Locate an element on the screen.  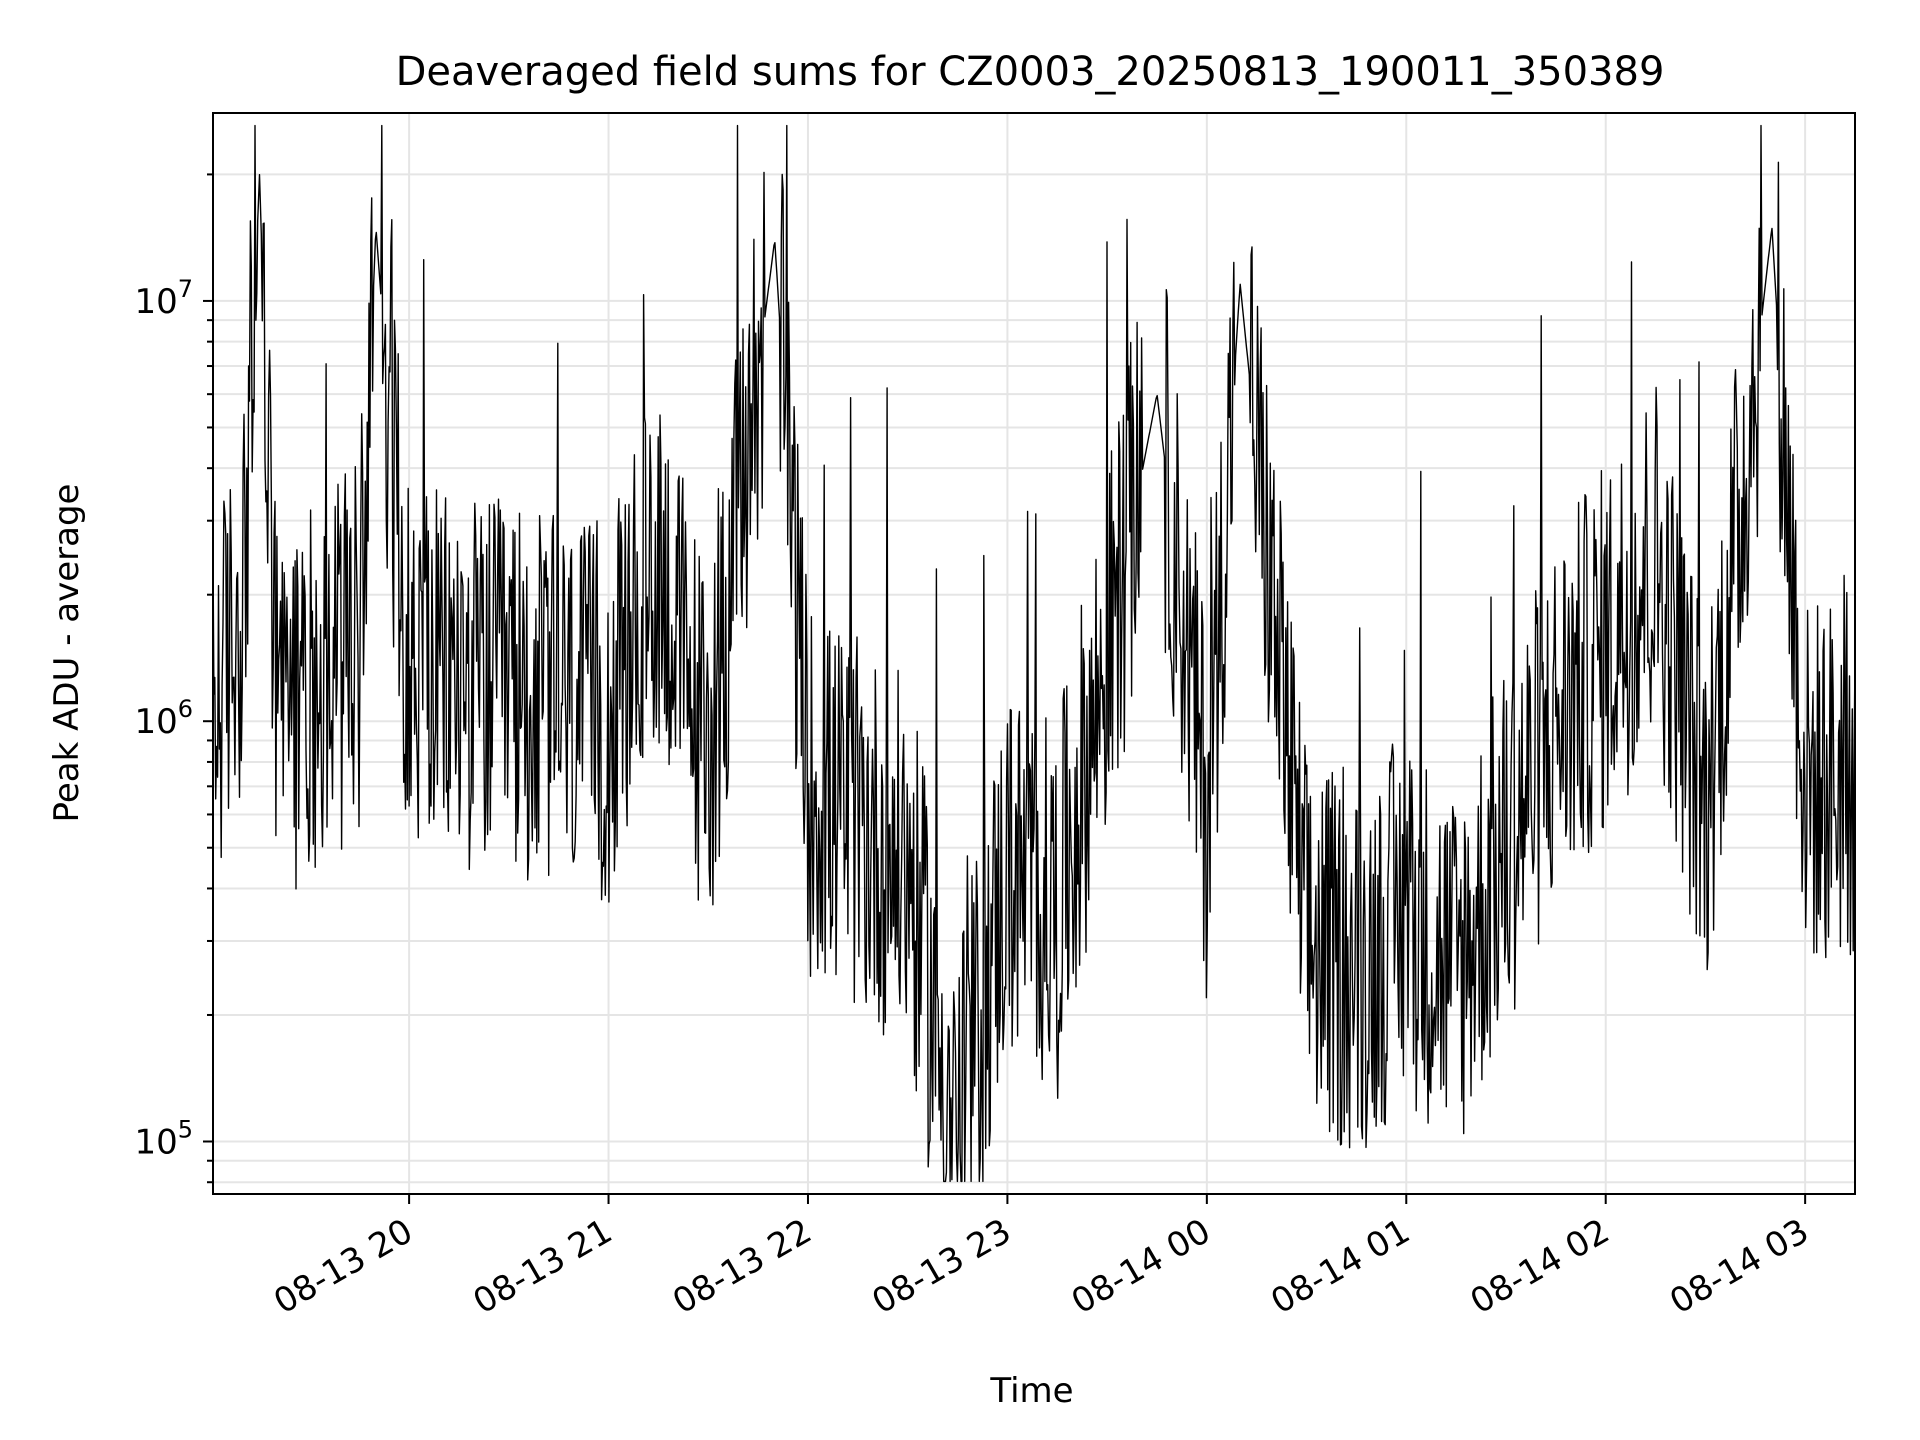
y-tick-label: 10⁷ is located at coordinates (163, 298).